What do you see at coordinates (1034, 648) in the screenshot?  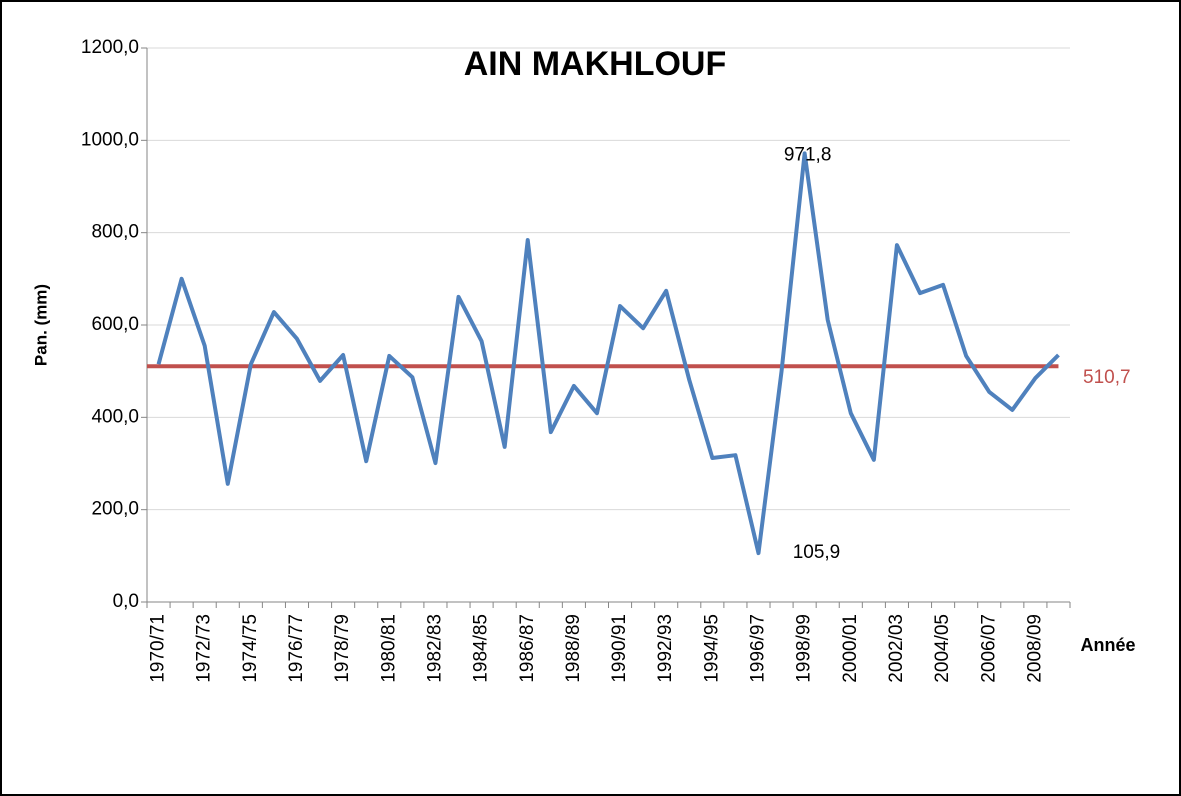 I see `x-tick-label: 2008/09` at bounding box center [1034, 648].